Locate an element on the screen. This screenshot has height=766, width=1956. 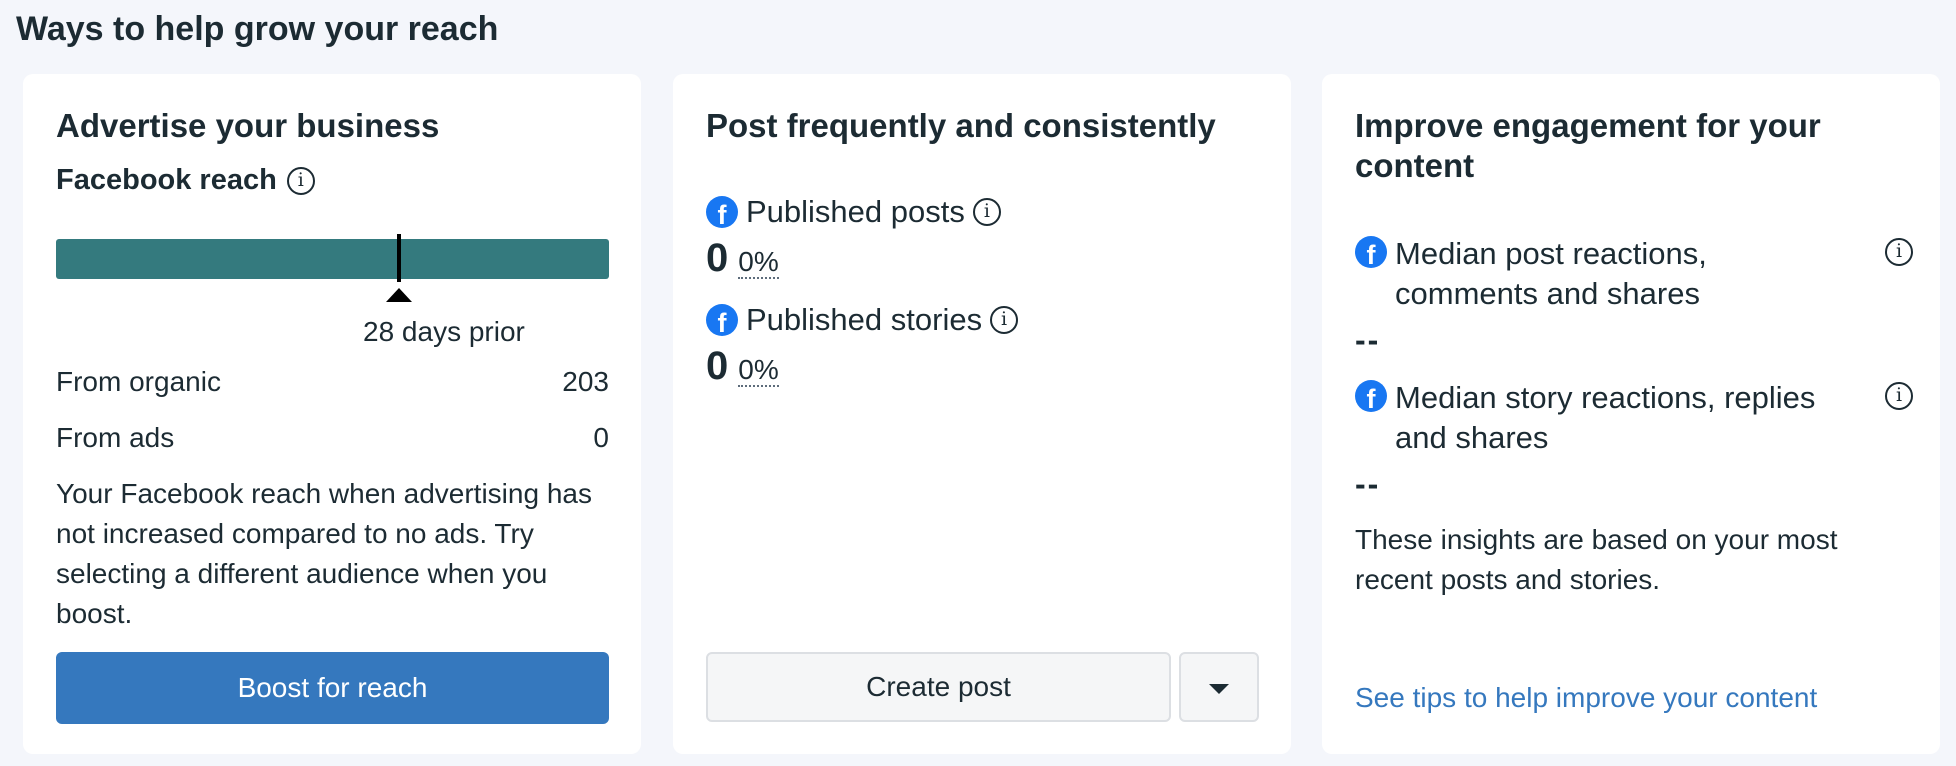
advertise-card-title: Advertise your business is located at coordinates (248, 125).